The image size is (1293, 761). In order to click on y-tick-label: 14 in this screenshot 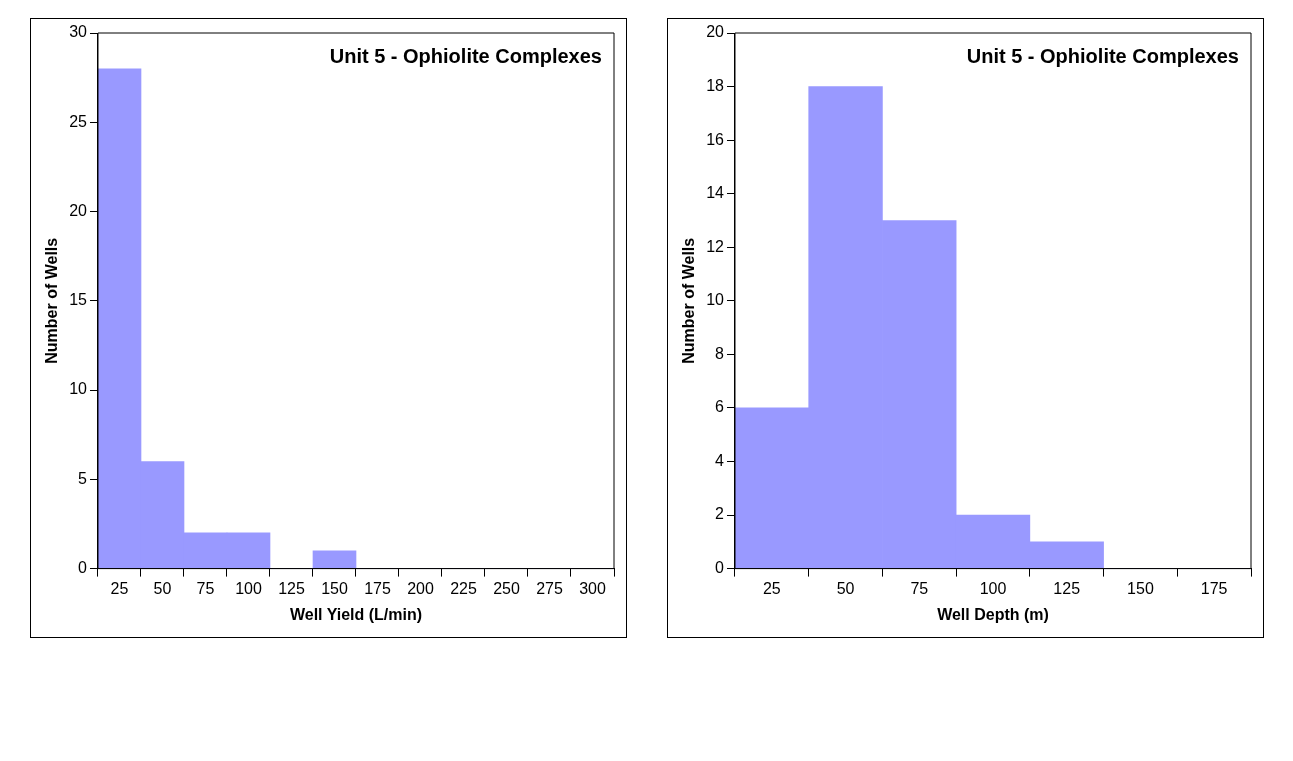, I will do `click(715, 193)`.